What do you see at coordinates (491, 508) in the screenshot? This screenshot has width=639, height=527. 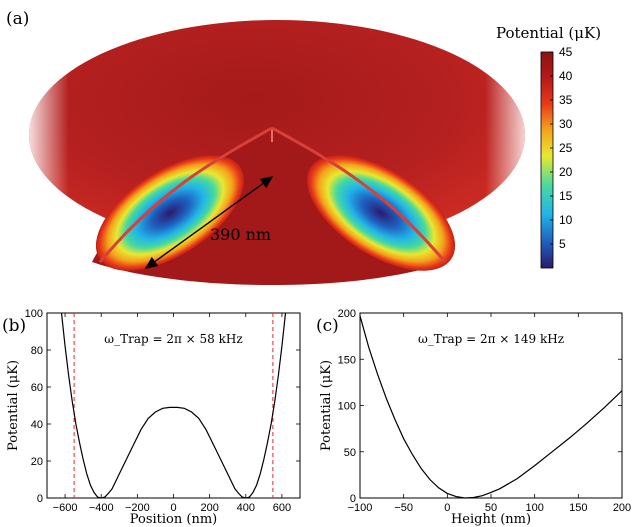 I see `x-tick-label: 50` at bounding box center [491, 508].